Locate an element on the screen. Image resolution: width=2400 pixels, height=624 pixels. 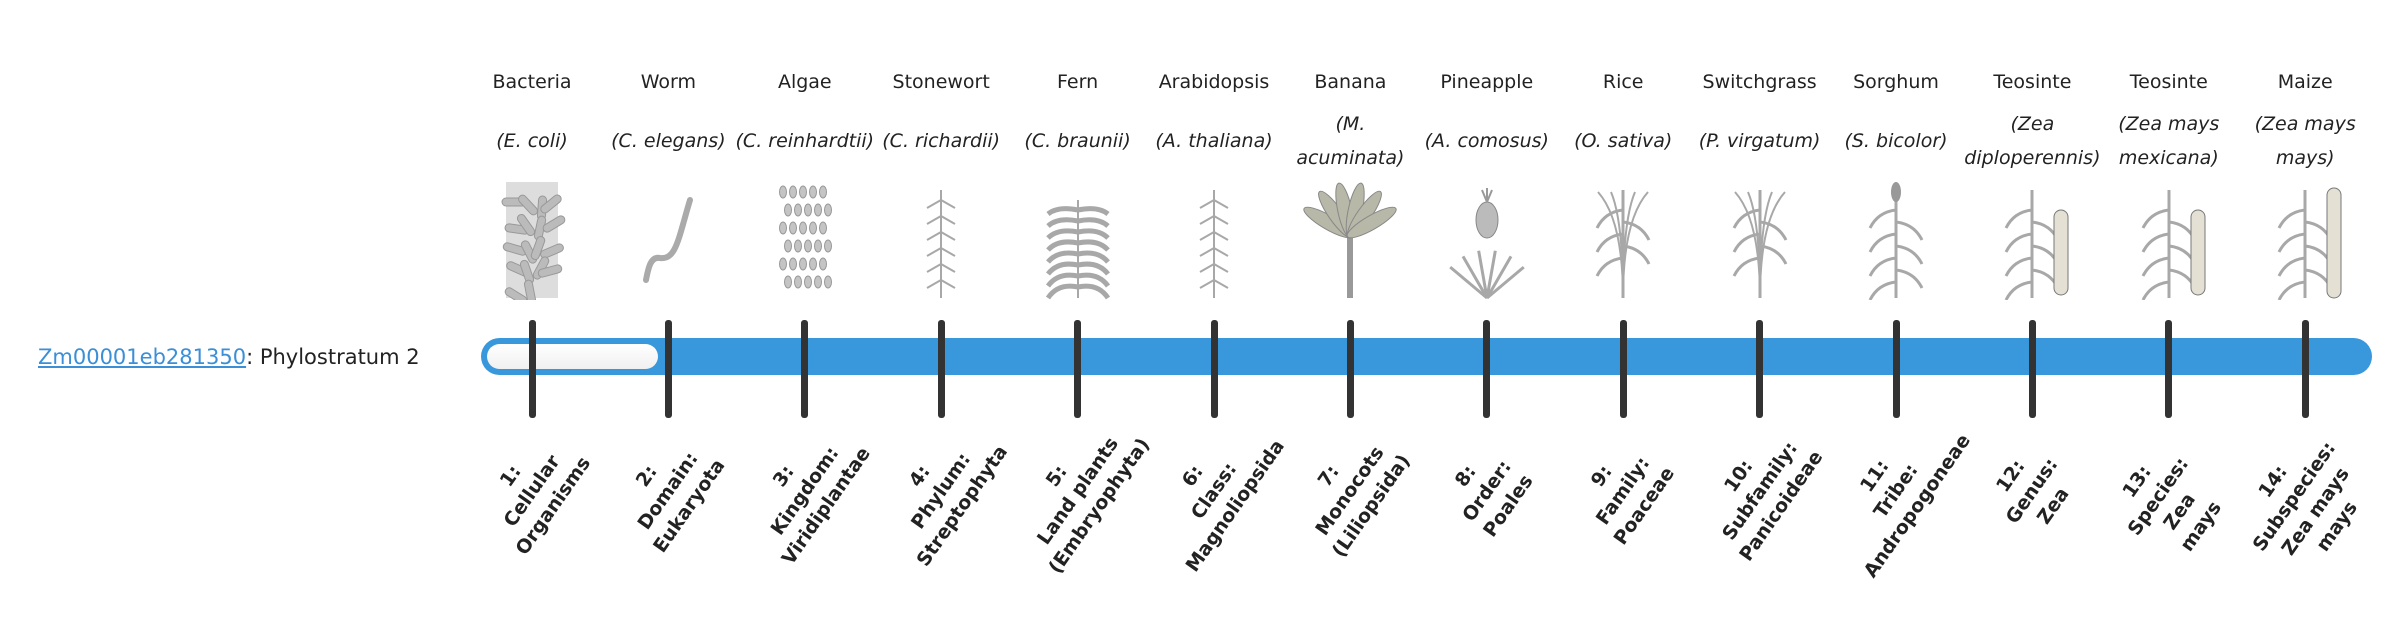
maize-icon is located at coordinates (2309, 243).